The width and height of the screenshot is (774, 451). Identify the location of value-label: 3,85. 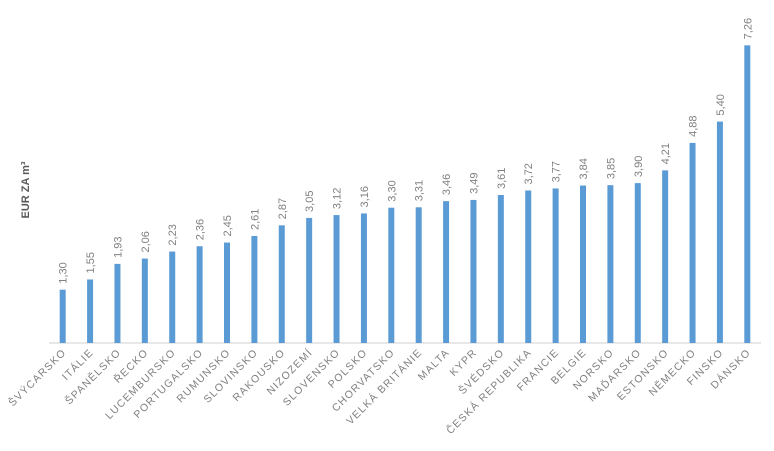
(611, 168).